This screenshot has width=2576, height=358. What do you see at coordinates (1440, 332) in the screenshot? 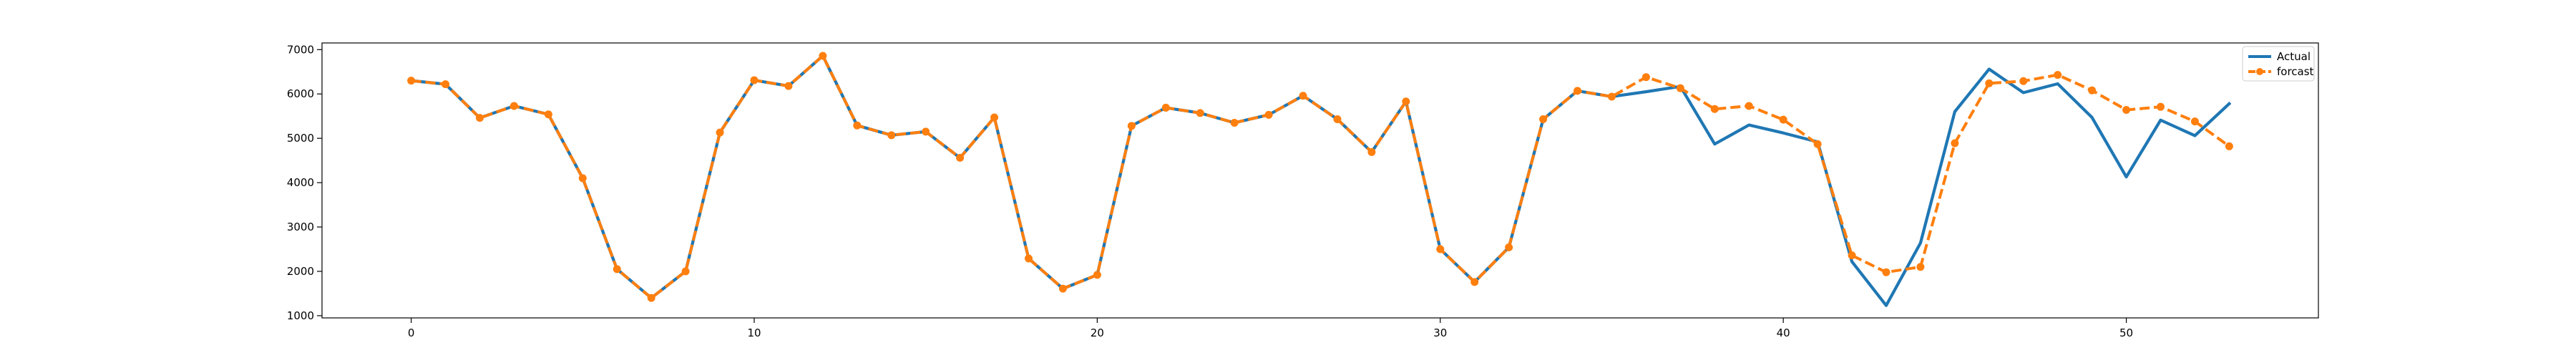
I see `x-tick-label: 30` at bounding box center [1440, 332].